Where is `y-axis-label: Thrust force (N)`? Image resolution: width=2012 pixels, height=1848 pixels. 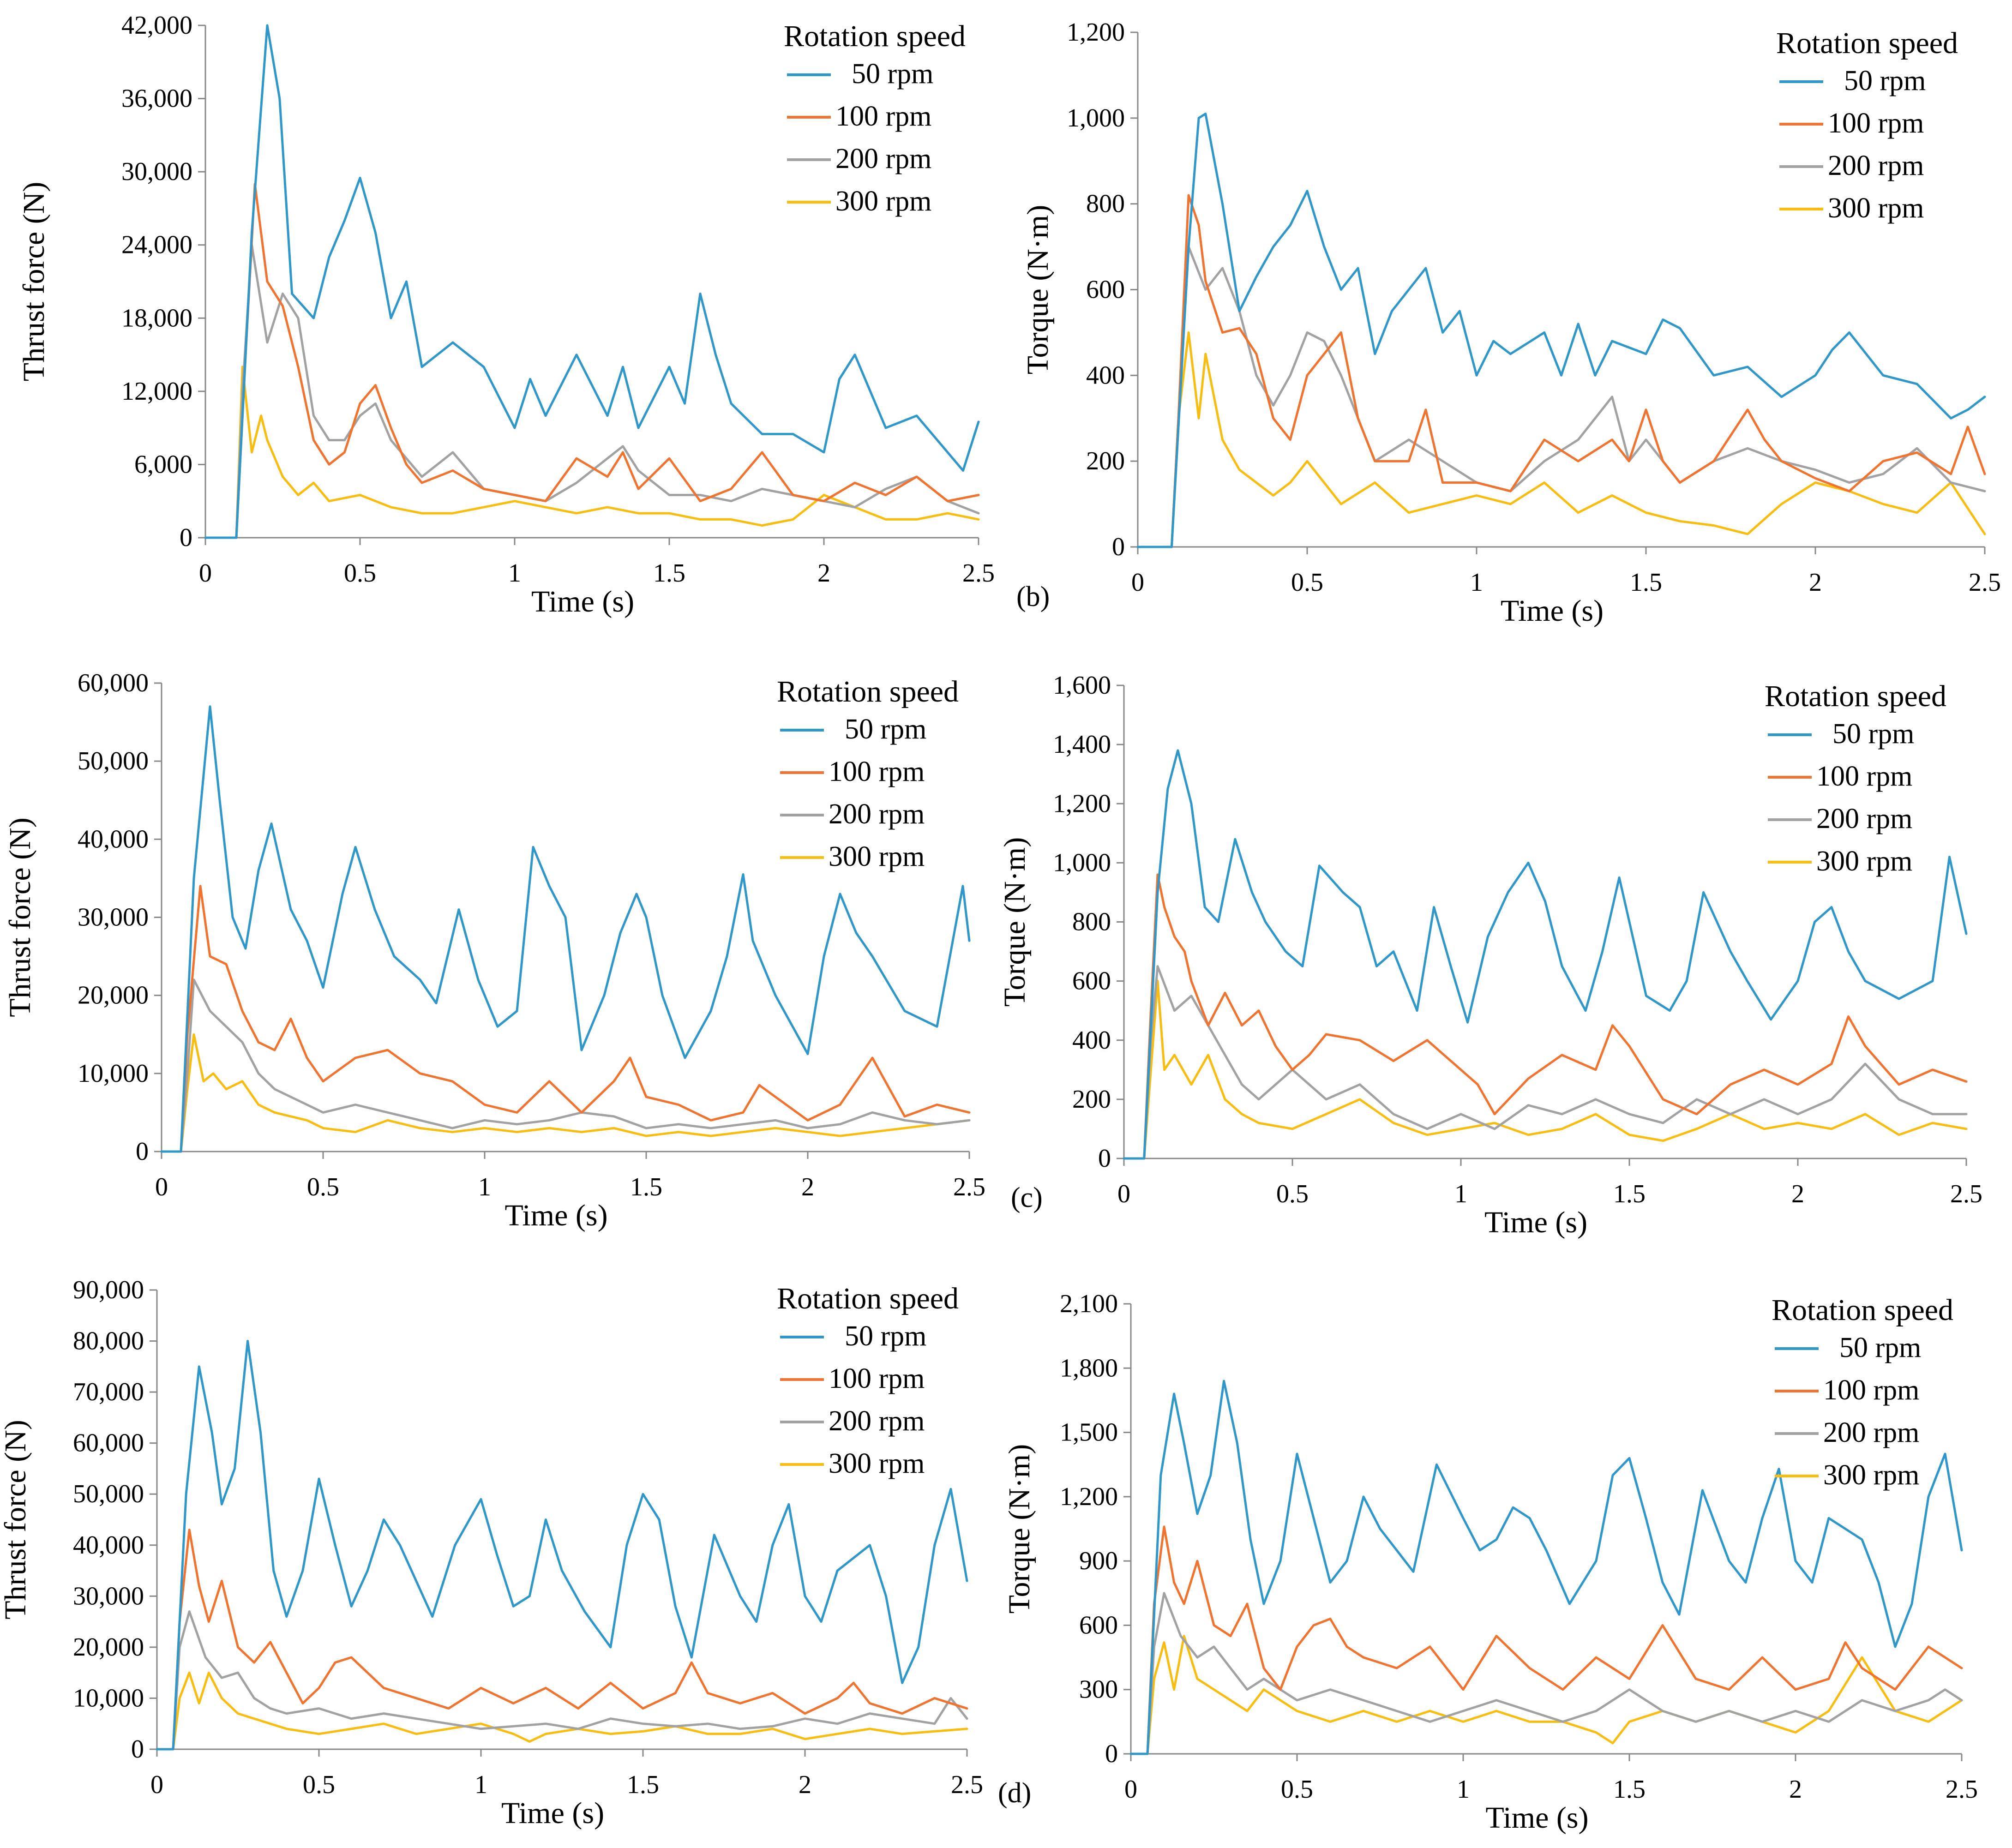 y-axis-label: Thrust force (N) is located at coordinates (34, 281).